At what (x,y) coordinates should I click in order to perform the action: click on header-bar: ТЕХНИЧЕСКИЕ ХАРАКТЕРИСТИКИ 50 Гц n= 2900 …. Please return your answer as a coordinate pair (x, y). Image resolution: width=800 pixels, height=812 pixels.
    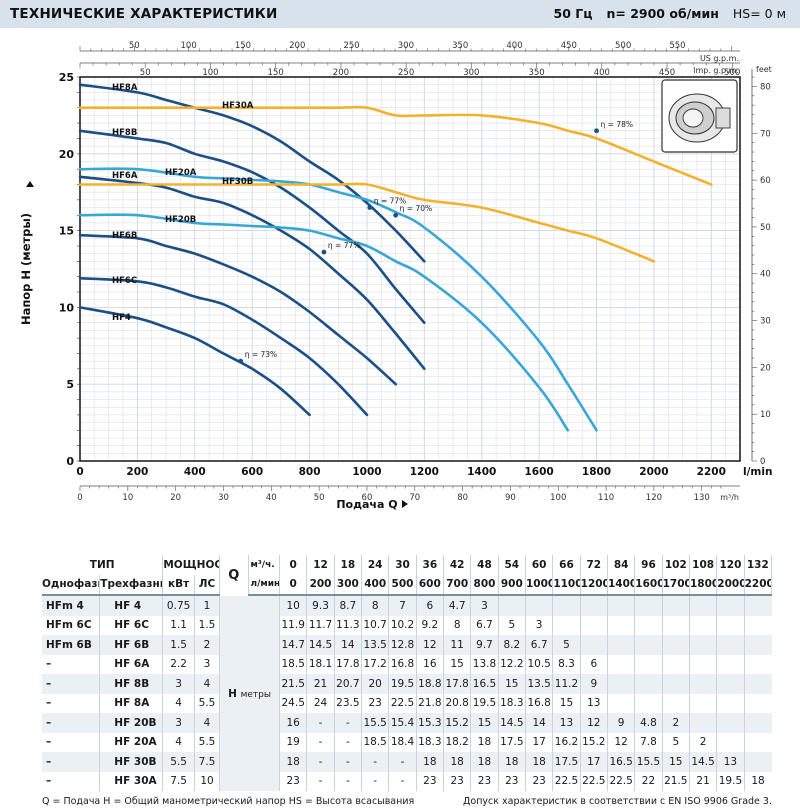
    Looking at the image, I should click on (400, 14).